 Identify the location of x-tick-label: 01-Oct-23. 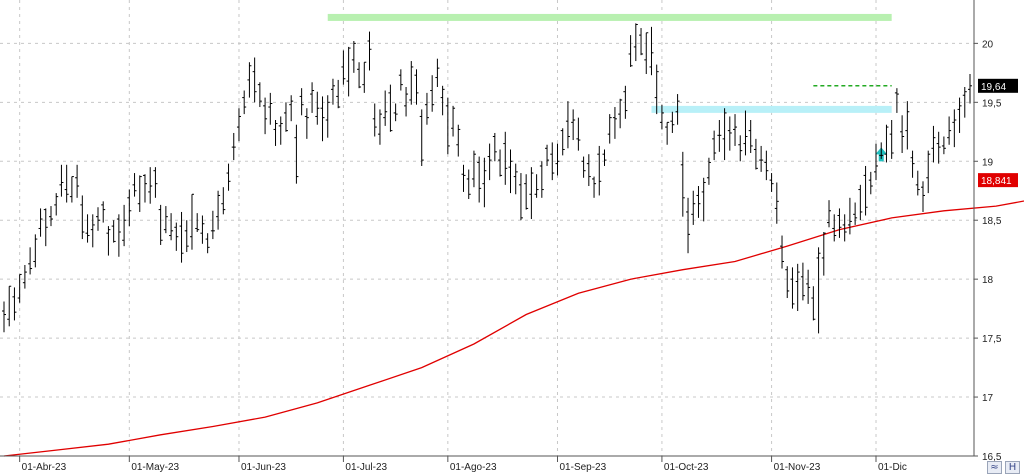
(686, 467).